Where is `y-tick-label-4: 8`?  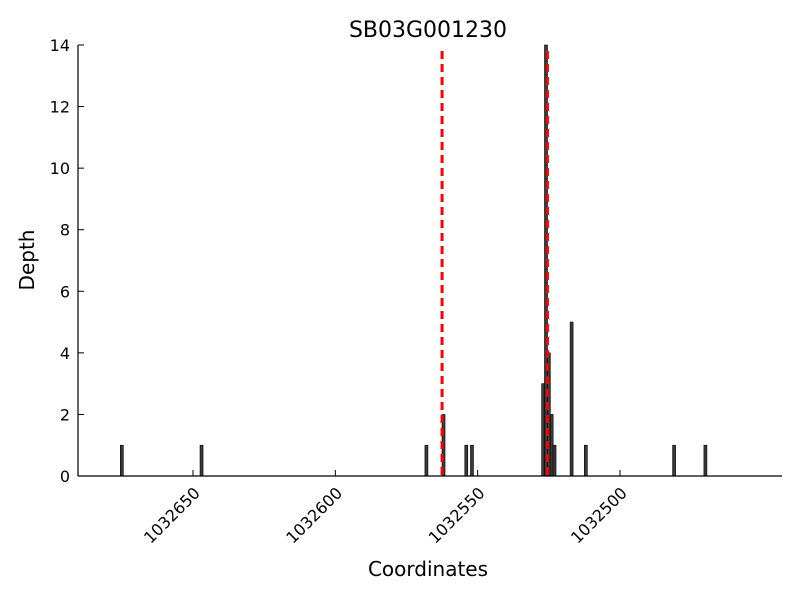 y-tick-label-4: 8 is located at coordinates (65, 230).